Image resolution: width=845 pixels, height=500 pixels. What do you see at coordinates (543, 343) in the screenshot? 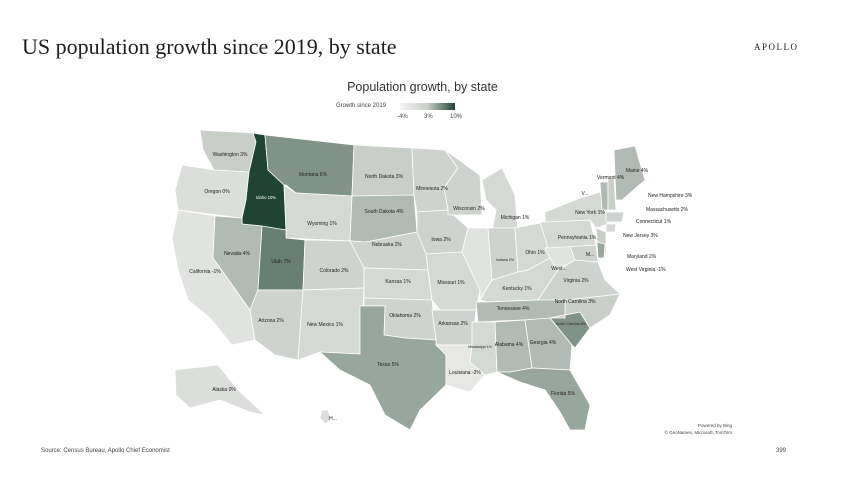
I see `state-label-georgia-4: Georgia 4%` at bounding box center [543, 343].